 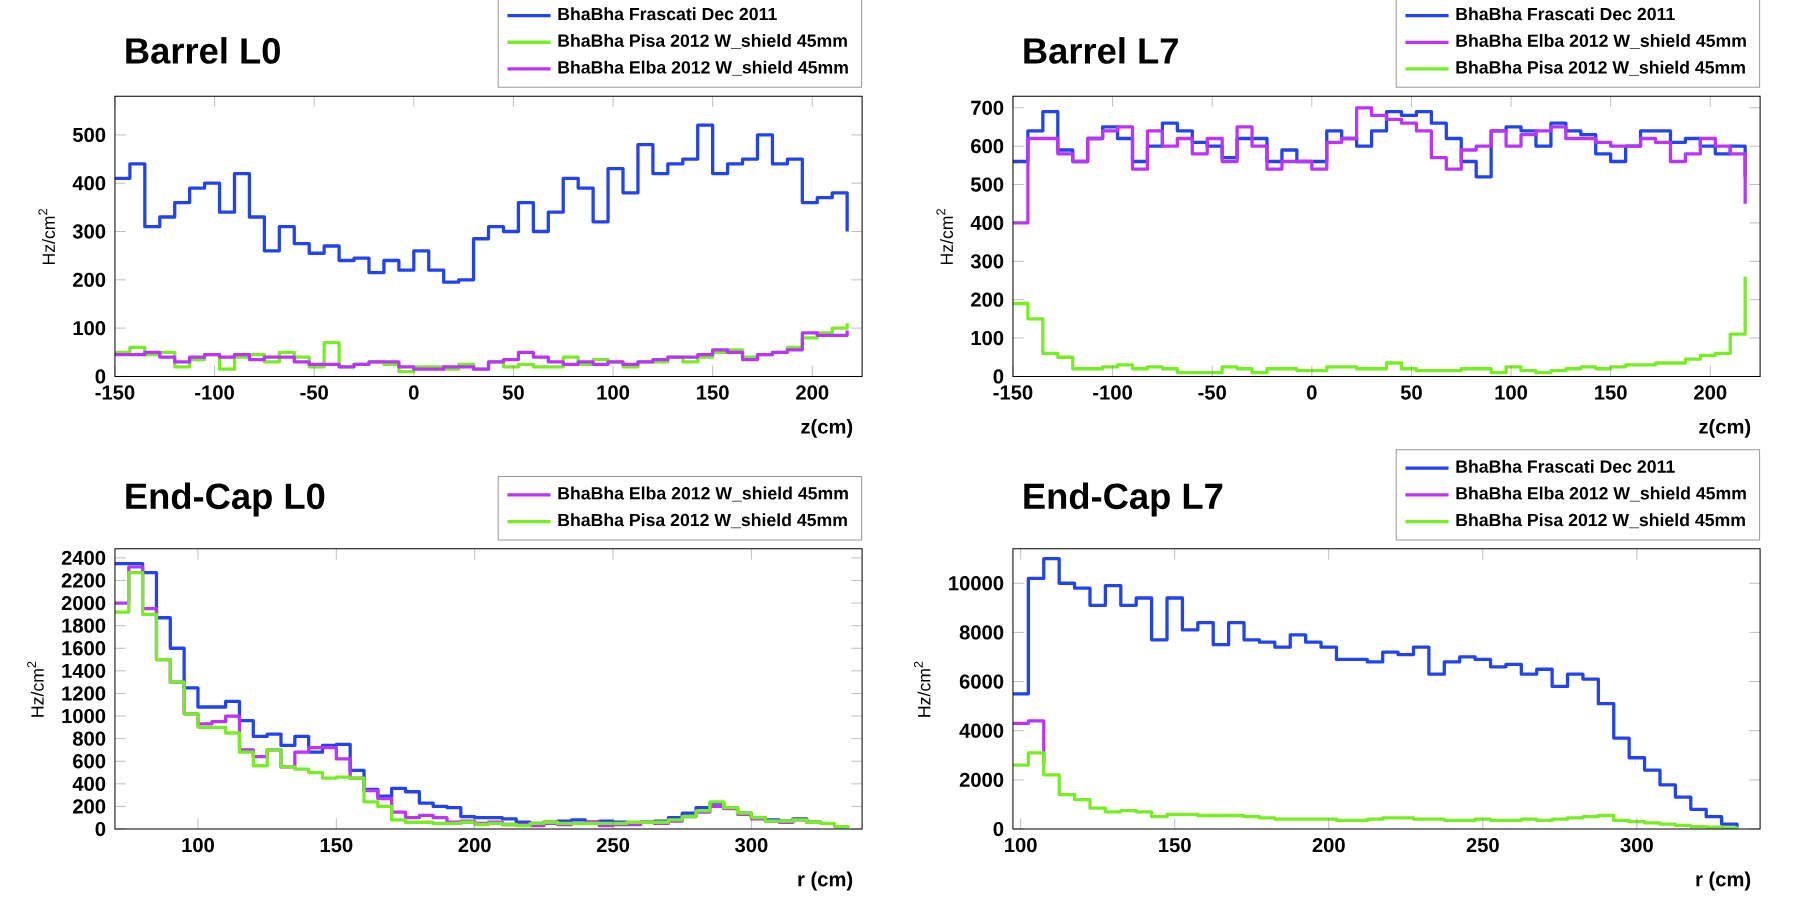 I want to click on y-tick-label: 2400, so click(x=83, y=558).